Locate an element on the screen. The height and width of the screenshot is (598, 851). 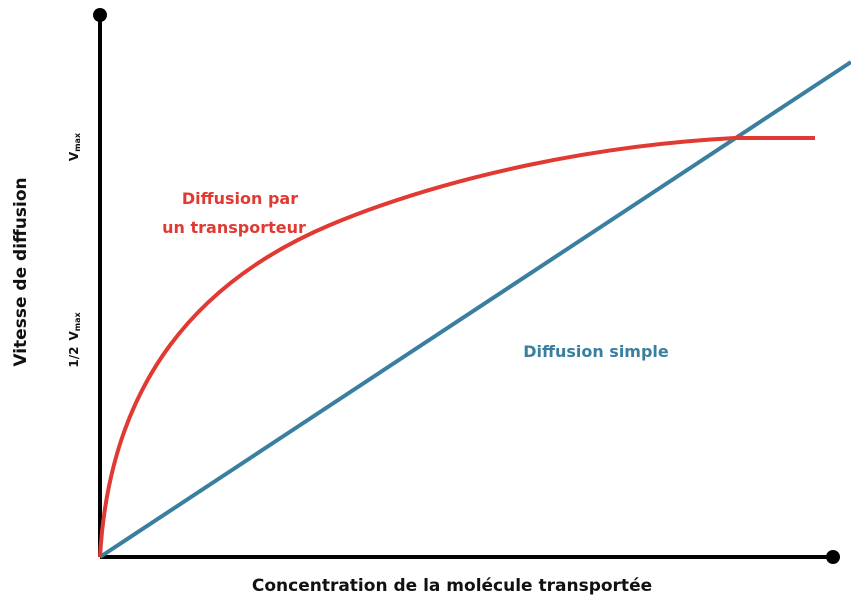
x-axis-label: Concentration de la molécule transportée is located at coordinates (452, 586).